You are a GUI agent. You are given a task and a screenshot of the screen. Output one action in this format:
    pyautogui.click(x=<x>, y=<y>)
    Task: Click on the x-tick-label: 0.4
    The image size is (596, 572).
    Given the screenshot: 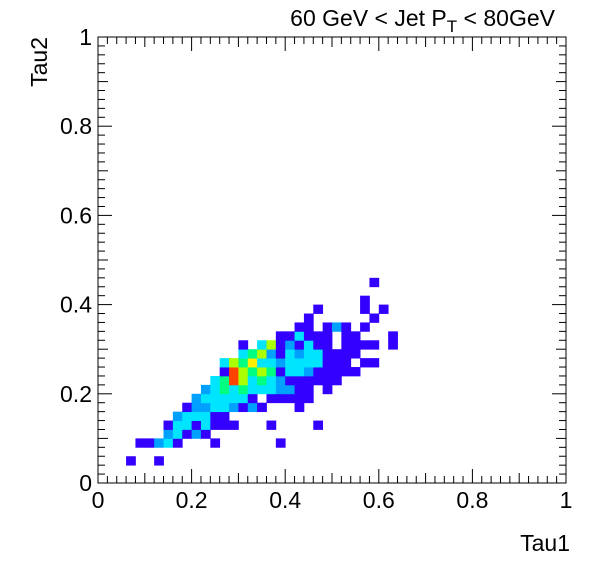 What is the action you would take?
    pyautogui.click(x=285, y=500)
    